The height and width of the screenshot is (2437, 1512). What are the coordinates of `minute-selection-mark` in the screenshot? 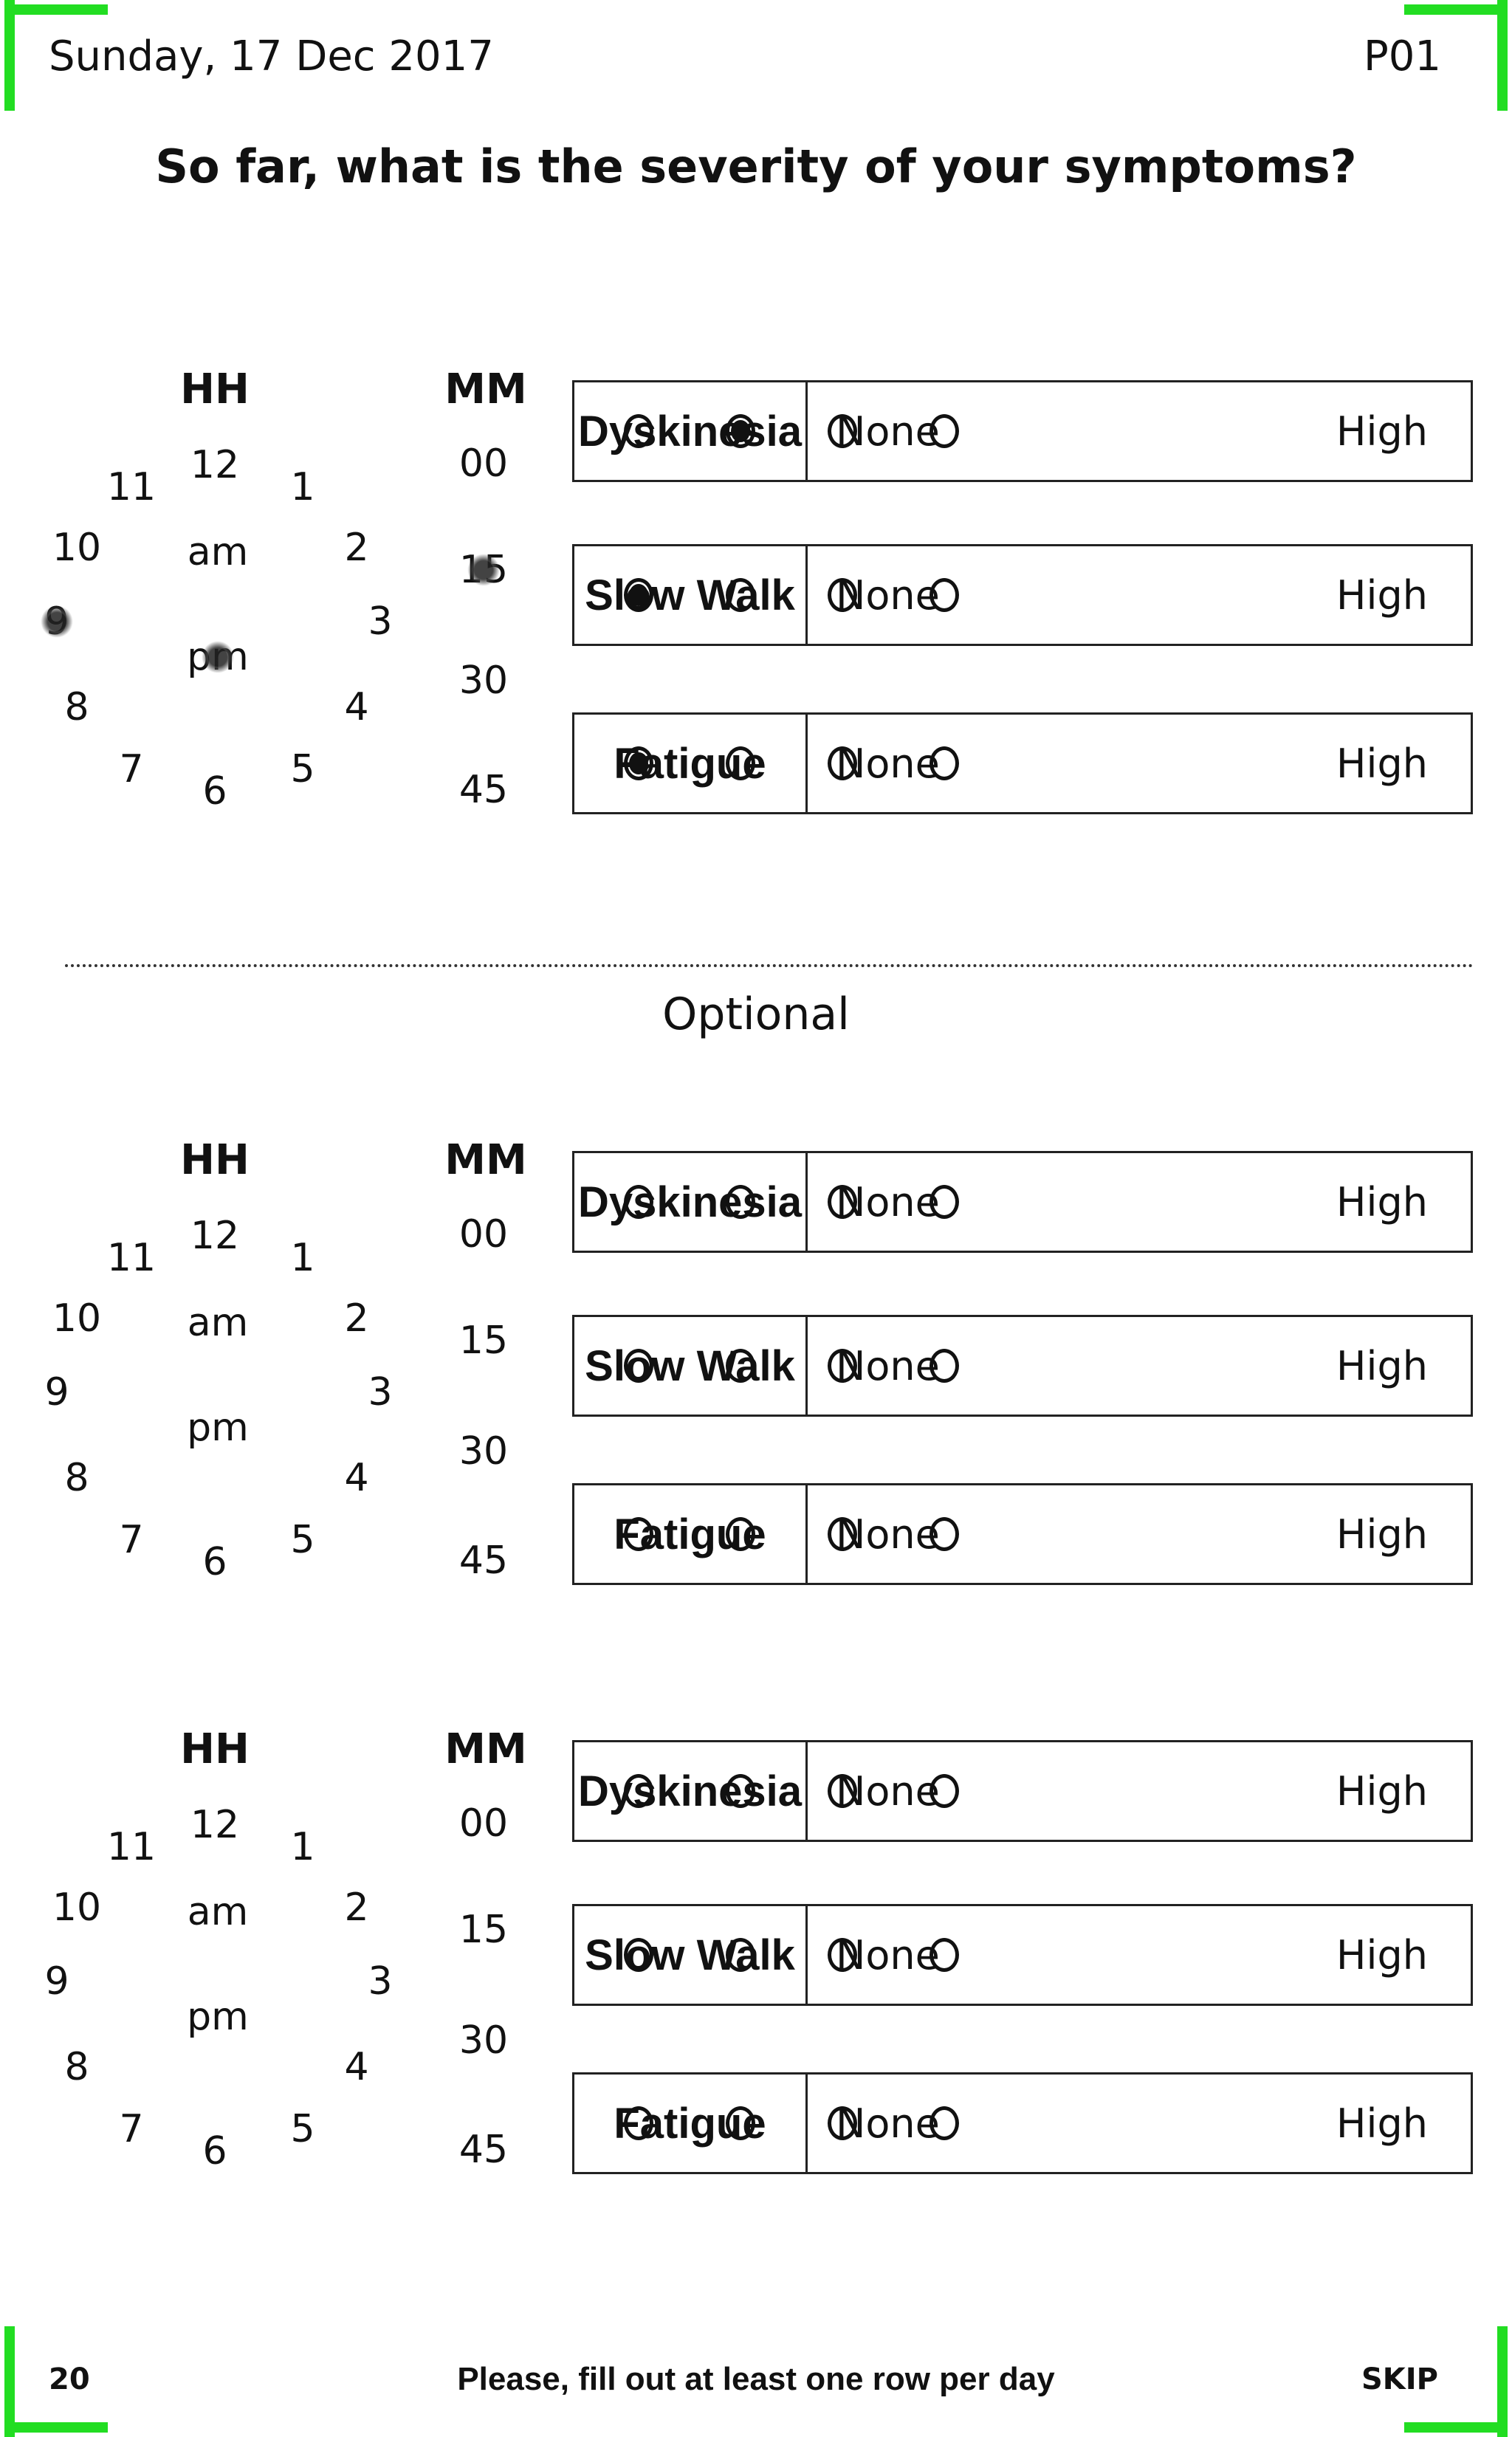 It's located at (483, 570).